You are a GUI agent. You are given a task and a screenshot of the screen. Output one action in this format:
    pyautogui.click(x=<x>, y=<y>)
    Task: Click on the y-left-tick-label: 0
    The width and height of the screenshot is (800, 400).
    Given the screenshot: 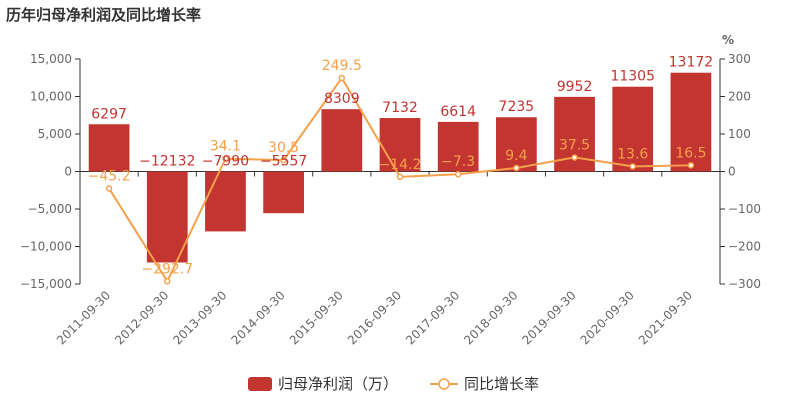 What is the action you would take?
    pyautogui.click(x=68, y=172)
    